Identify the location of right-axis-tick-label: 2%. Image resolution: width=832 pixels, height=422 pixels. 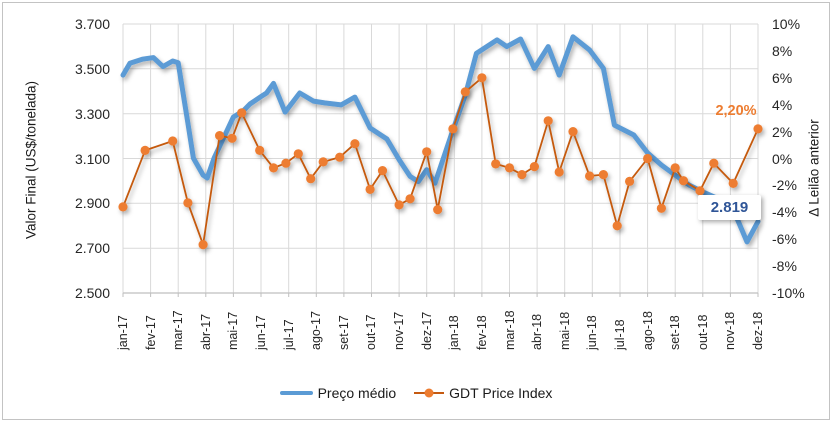
(782, 131).